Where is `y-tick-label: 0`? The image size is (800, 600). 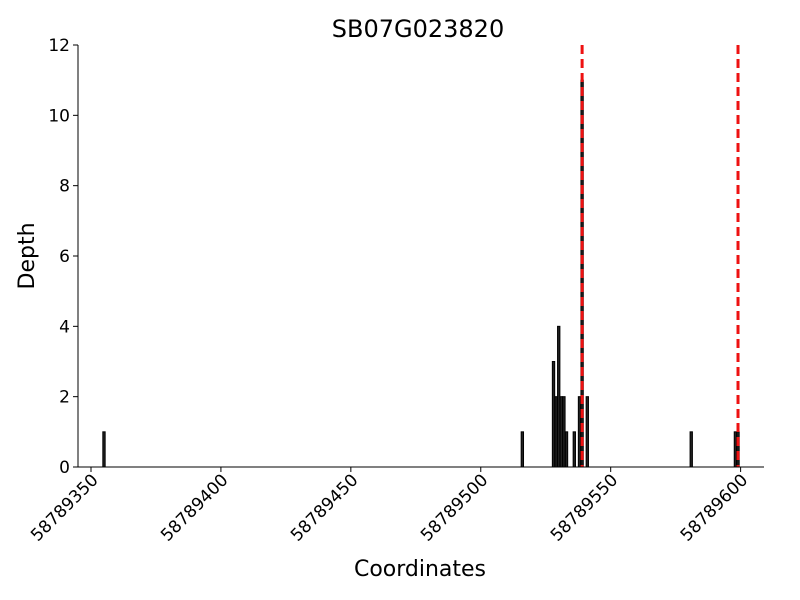 y-tick-label: 0 is located at coordinates (64, 468).